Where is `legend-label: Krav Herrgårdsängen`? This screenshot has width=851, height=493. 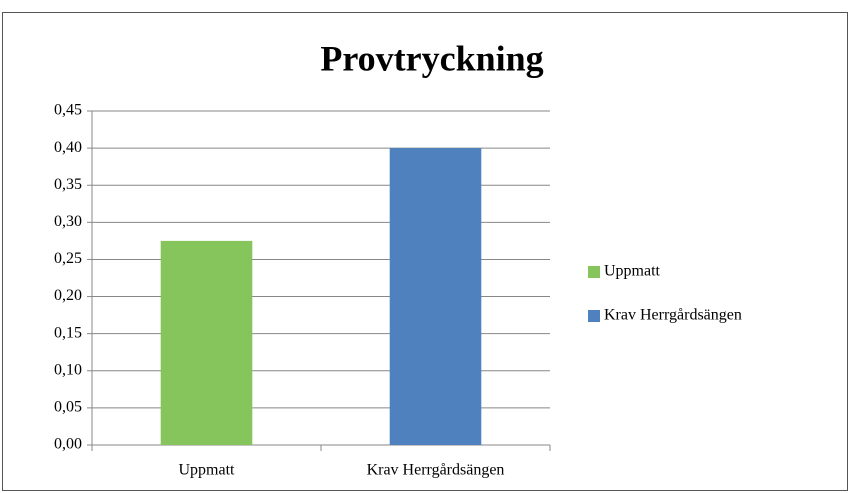 legend-label: Krav Herrgårdsängen is located at coordinates (673, 315).